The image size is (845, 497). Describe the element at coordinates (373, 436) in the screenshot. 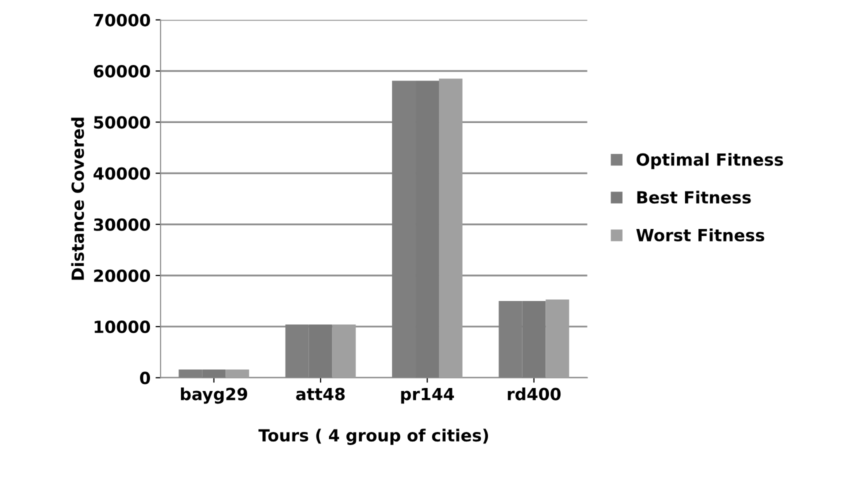

I see `x-axis-title: Tours ( 4 group of cities)` at that location.